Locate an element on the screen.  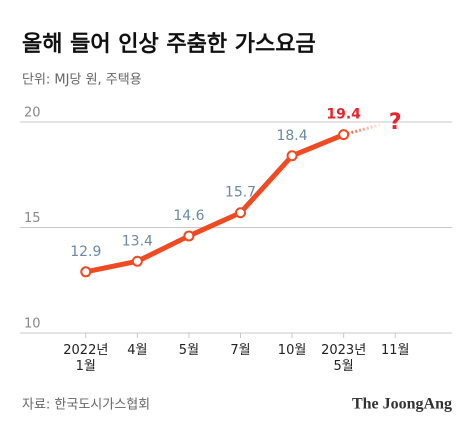
data-label: 13.4 is located at coordinates (137, 241).